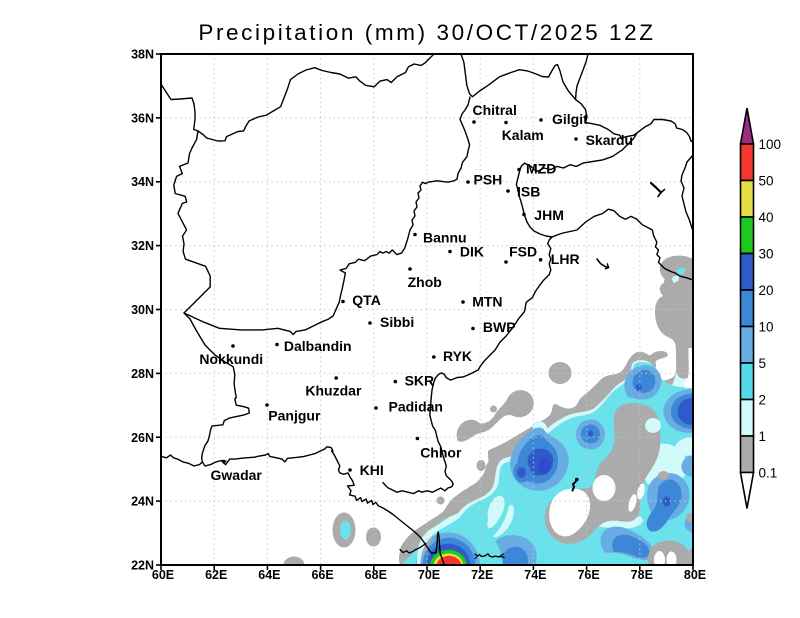 The height and width of the screenshot is (618, 800). Describe the element at coordinates (588, 575) in the screenshot. I see `svg-text: 76E` at that location.